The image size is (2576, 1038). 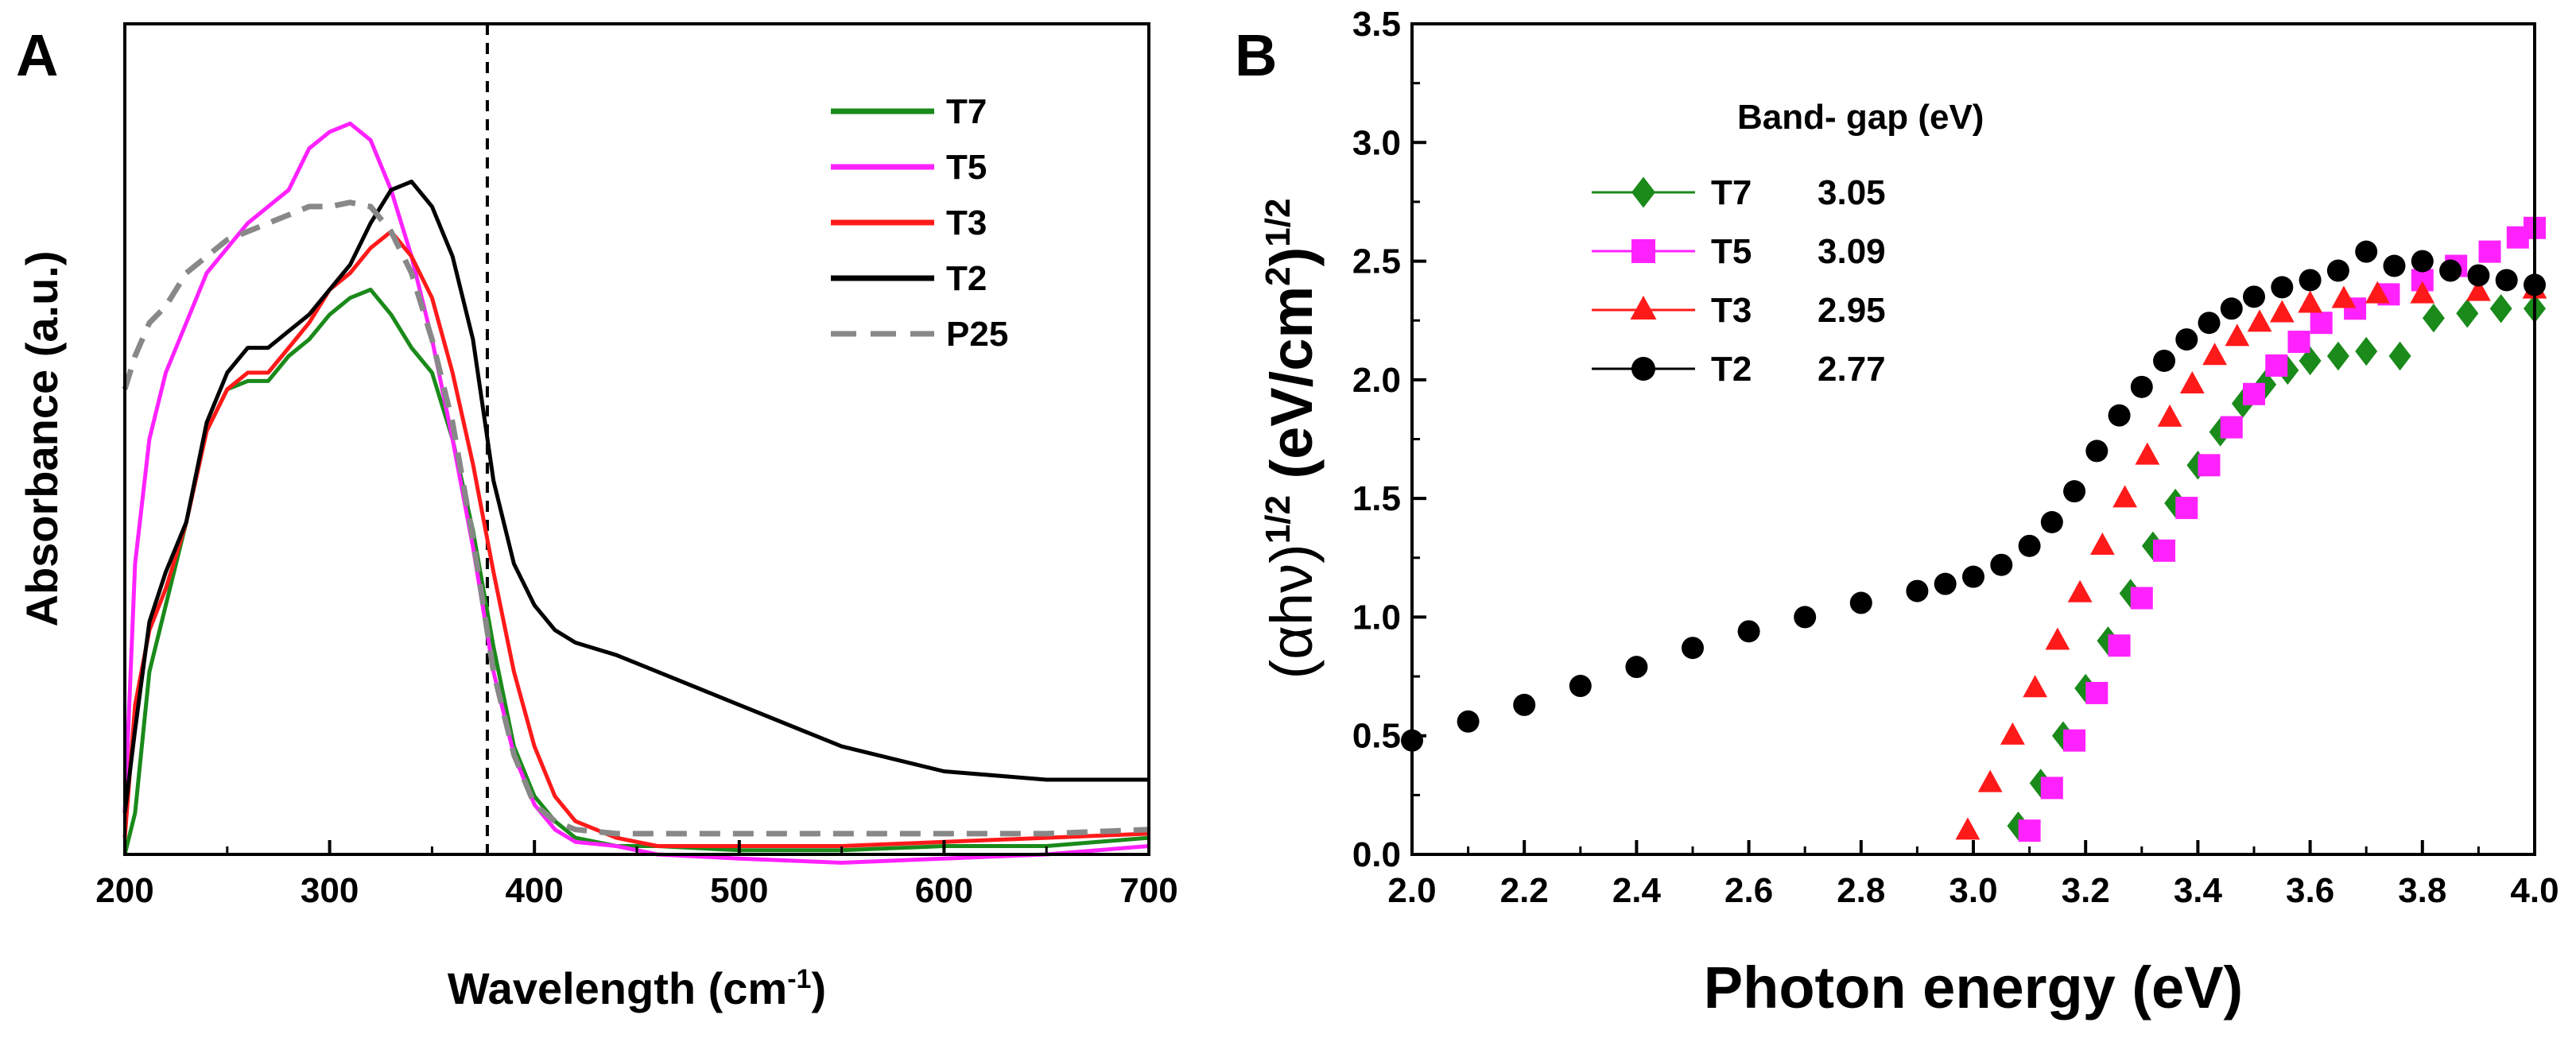 I want to click on x-tick-label: 400, so click(x=534, y=890).